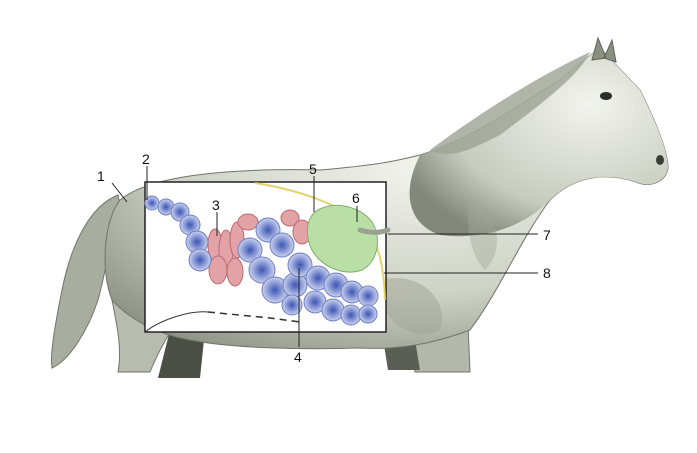  What do you see at coordinates (374, 231) in the screenshot?
I see `oesophagus` at bounding box center [374, 231].